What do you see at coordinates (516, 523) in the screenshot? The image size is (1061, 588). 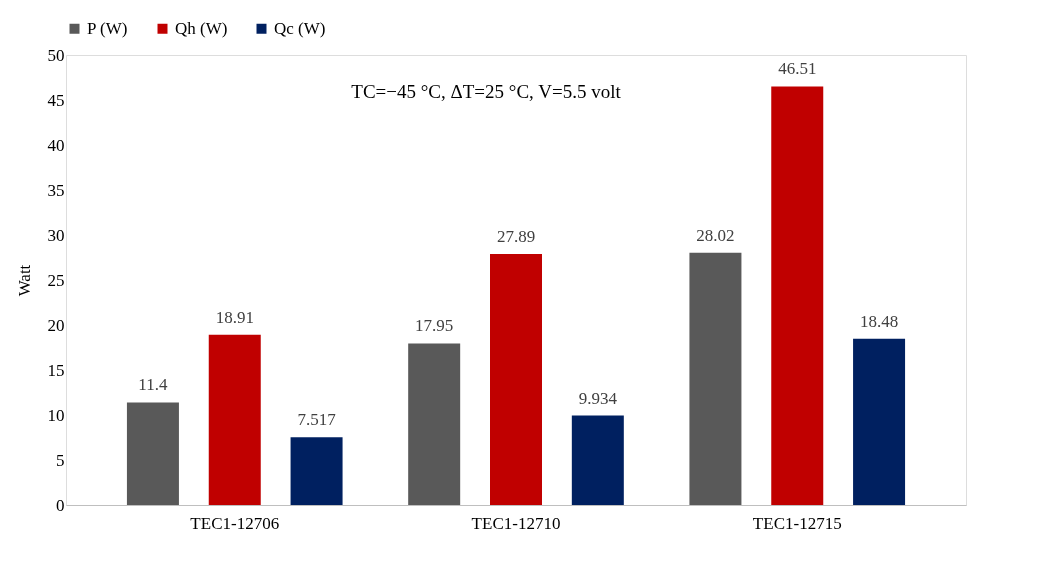 I see `x-tick-label: TEC1-12710` at bounding box center [516, 523].